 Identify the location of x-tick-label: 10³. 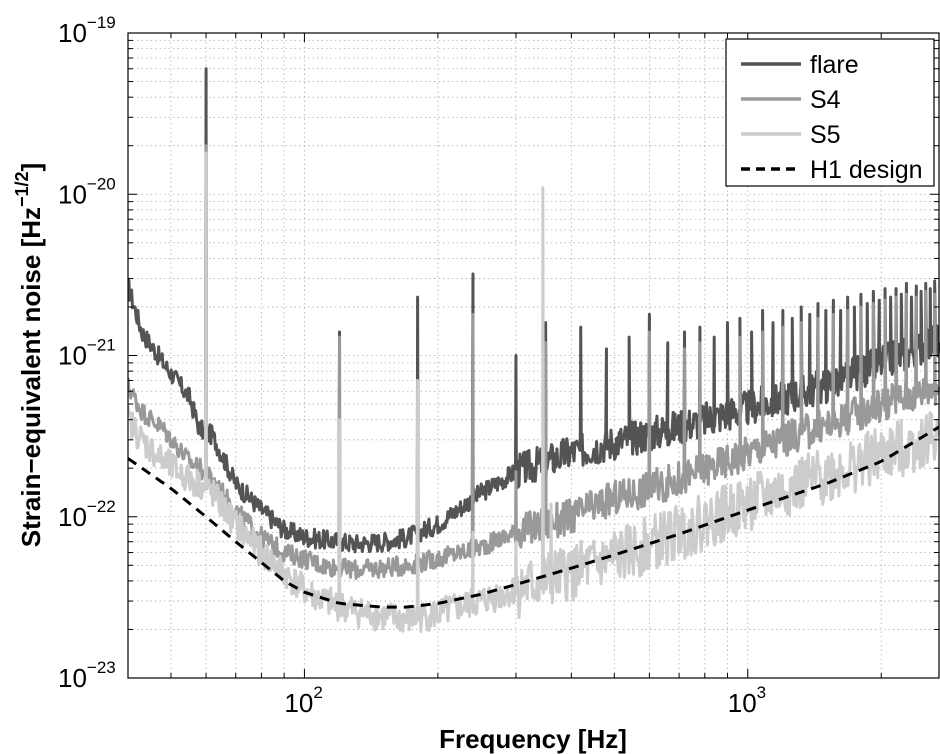
(747, 700).